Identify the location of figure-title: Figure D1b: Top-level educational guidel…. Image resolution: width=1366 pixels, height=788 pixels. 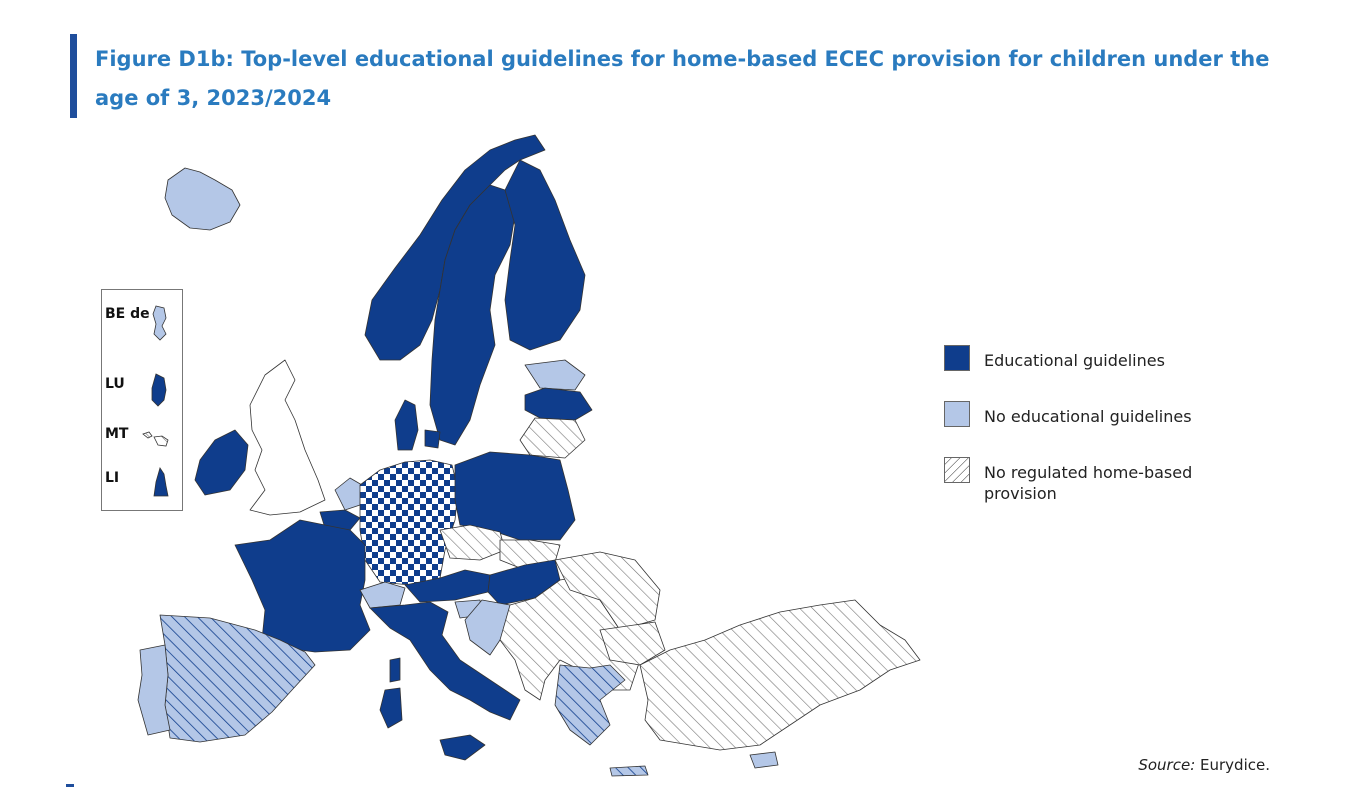
(682, 78).